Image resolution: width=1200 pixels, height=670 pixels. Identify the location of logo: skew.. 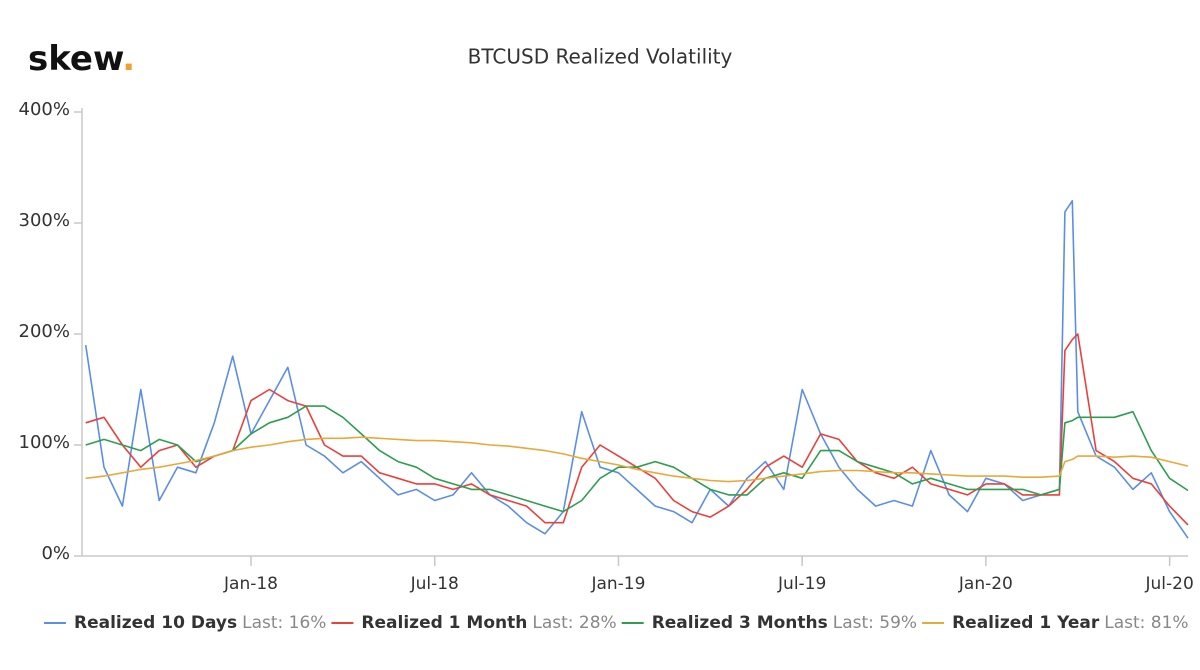
(81, 59).